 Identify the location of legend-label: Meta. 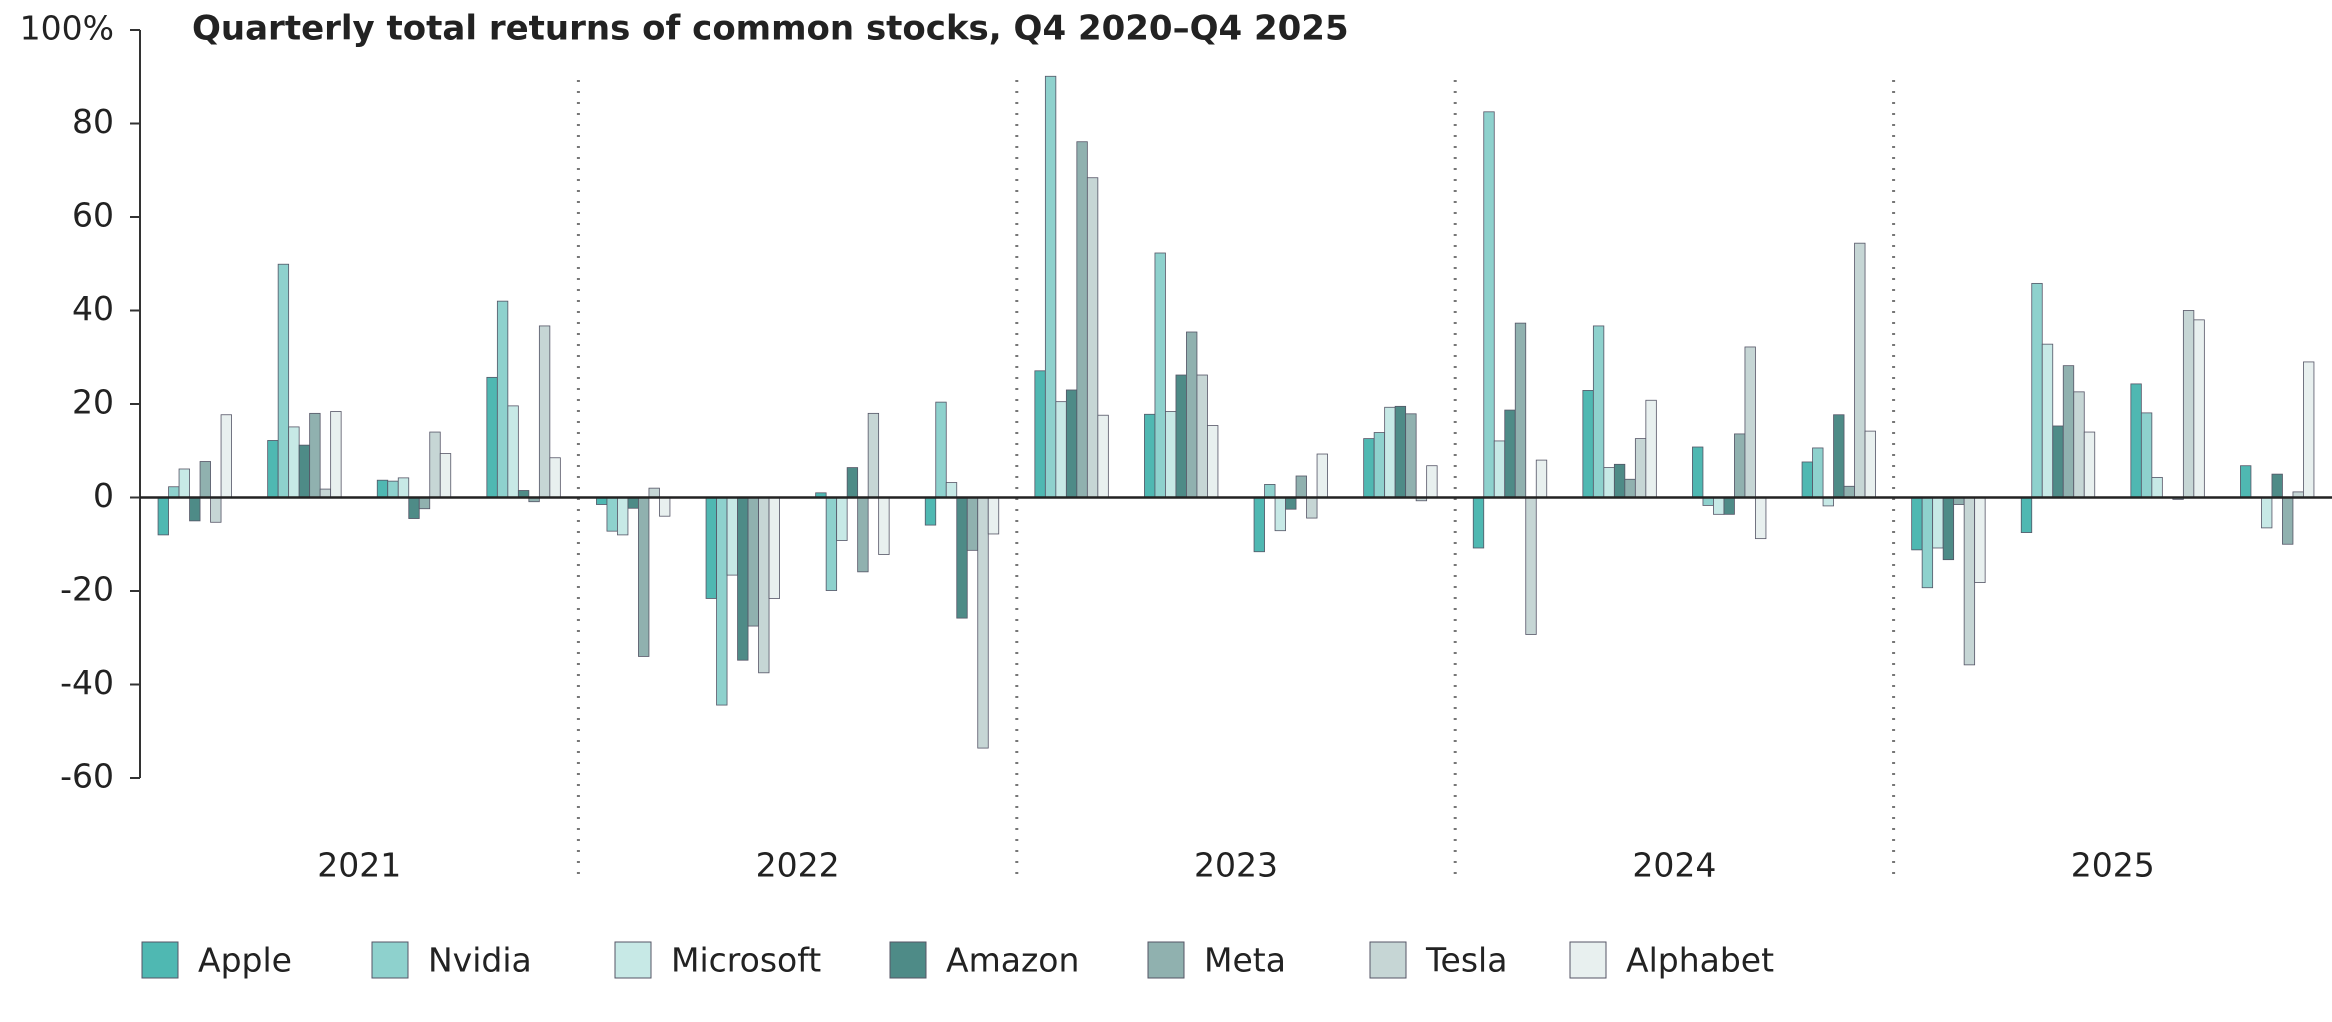
(1245, 960).